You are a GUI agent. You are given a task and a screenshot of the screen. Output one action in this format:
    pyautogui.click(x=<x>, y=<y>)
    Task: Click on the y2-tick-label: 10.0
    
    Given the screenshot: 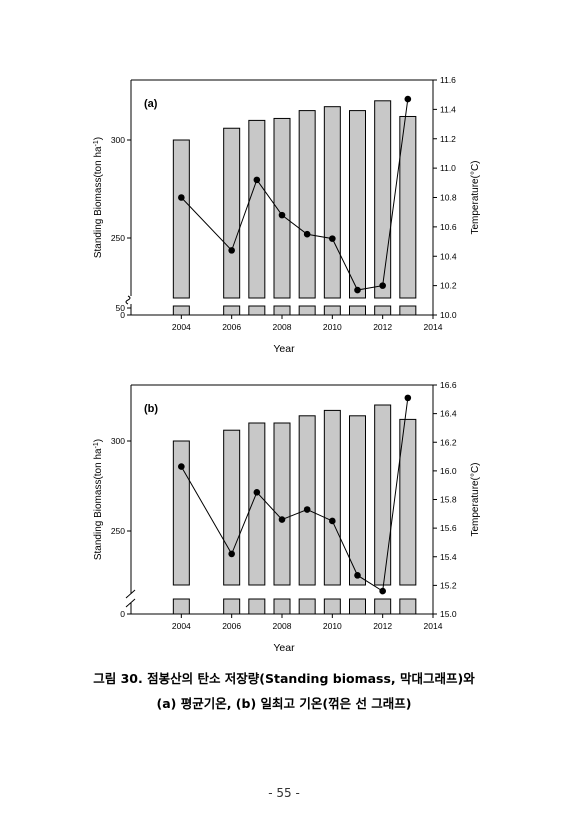 What is the action you would take?
    pyautogui.click(x=448, y=315)
    